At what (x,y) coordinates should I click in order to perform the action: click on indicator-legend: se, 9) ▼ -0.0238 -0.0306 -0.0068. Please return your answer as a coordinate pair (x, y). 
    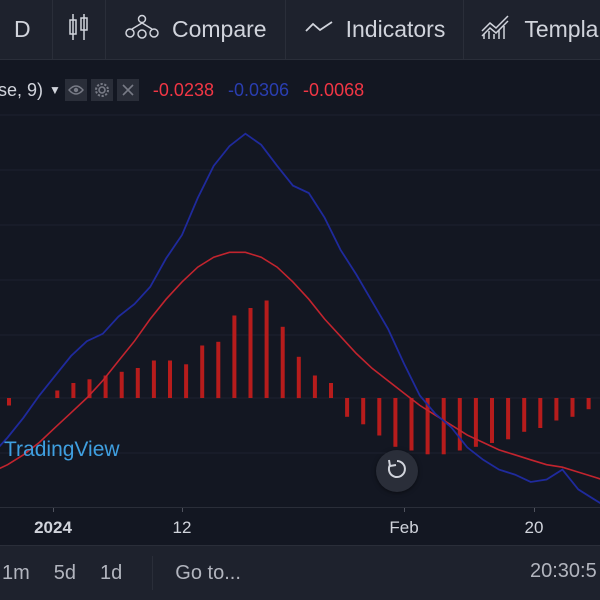
    Looking at the image, I should click on (182, 90).